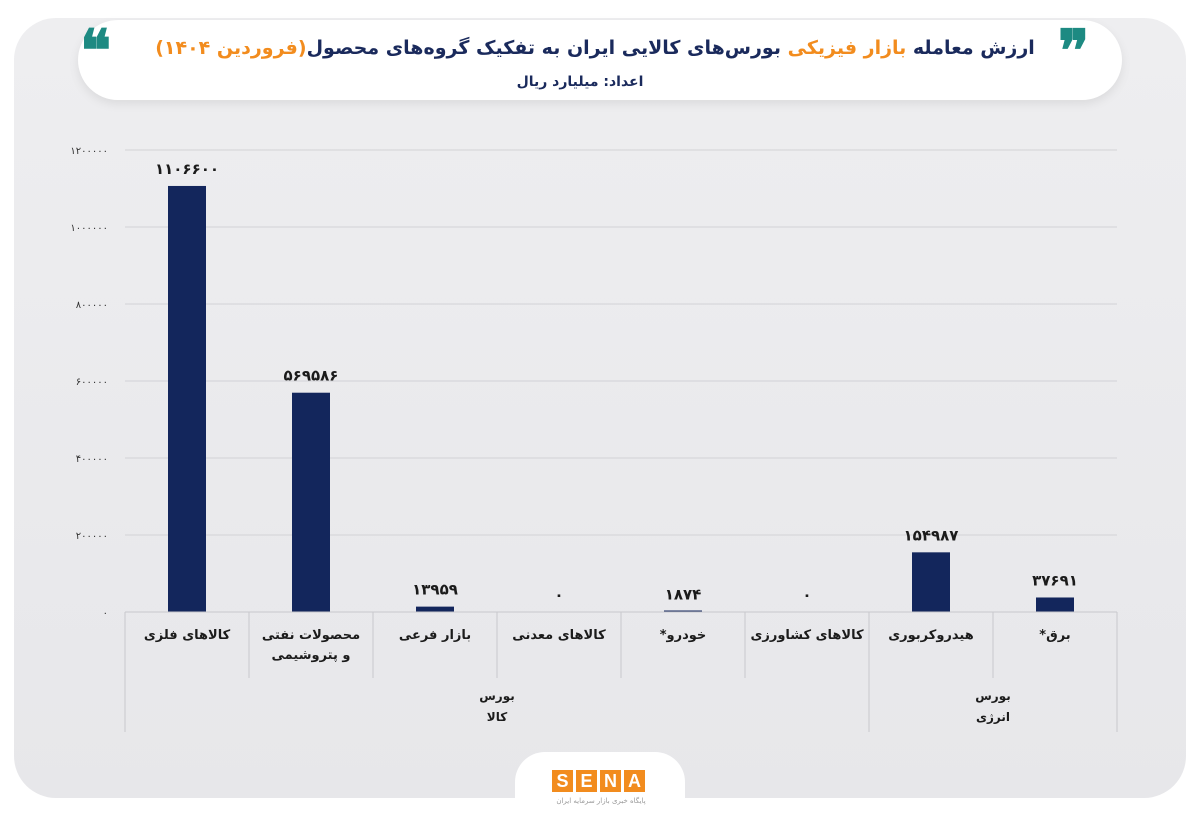 This screenshot has height=831, width=1200. What do you see at coordinates (105, 613) in the screenshot?
I see `y-tick-label: ۰` at bounding box center [105, 613].